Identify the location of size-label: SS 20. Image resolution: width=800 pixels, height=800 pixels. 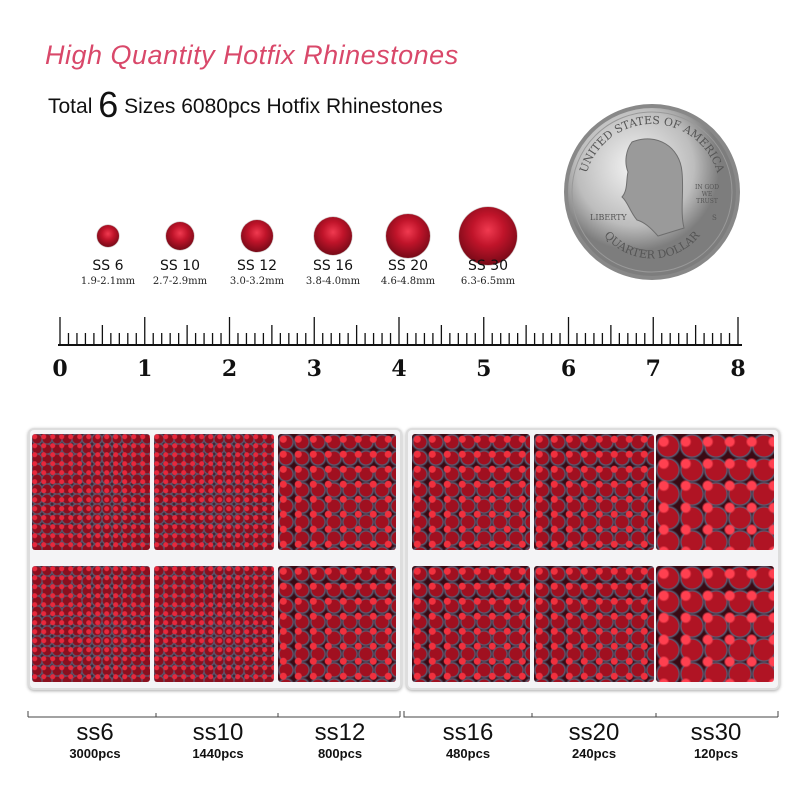
(408, 266).